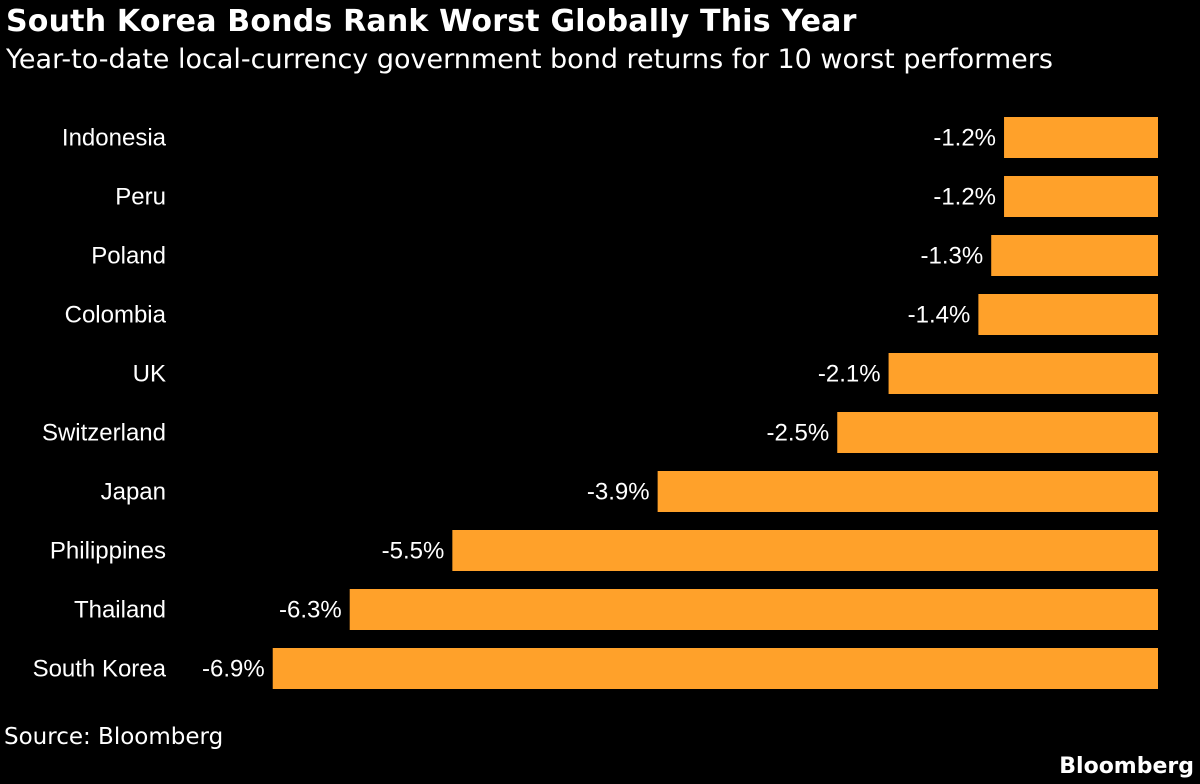  Describe the element at coordinates (120, 610) in the screenshot. I see `category-label: Thailand` at that location.